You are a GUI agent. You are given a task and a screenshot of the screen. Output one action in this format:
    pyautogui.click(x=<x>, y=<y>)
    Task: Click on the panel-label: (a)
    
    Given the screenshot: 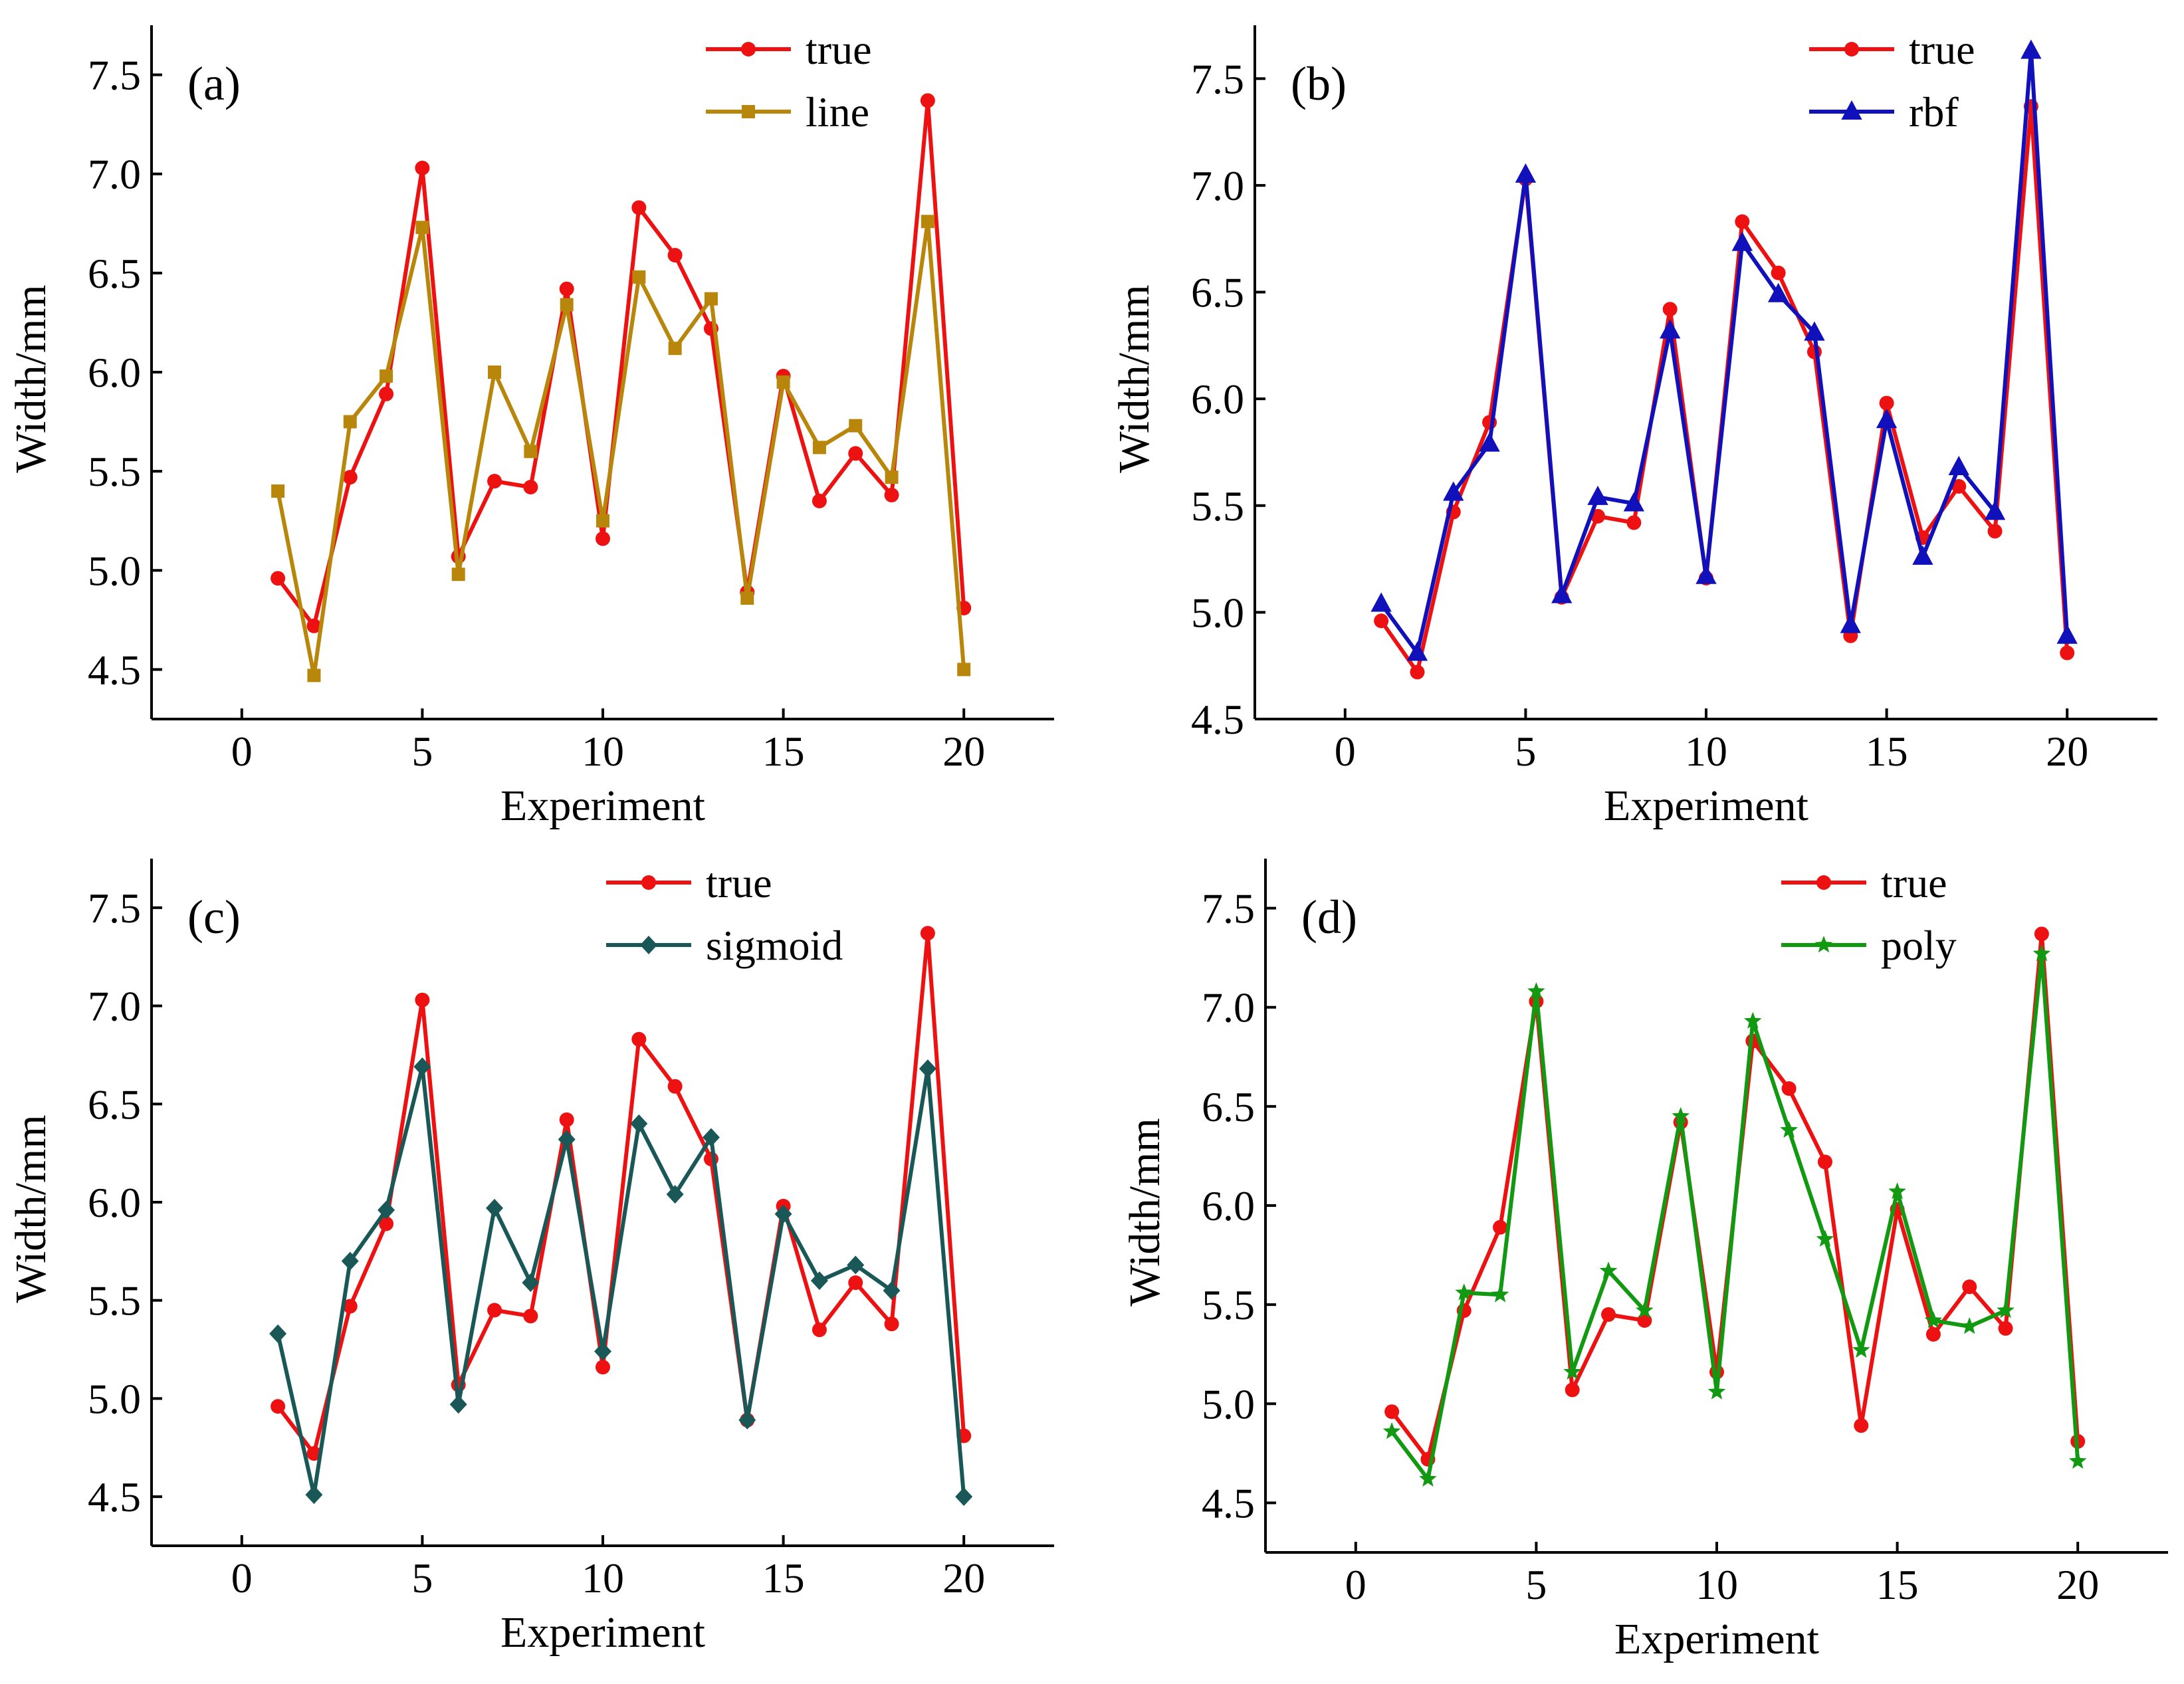 What is the action you would take?
    pyautogui.click(x=214, y=83)
    